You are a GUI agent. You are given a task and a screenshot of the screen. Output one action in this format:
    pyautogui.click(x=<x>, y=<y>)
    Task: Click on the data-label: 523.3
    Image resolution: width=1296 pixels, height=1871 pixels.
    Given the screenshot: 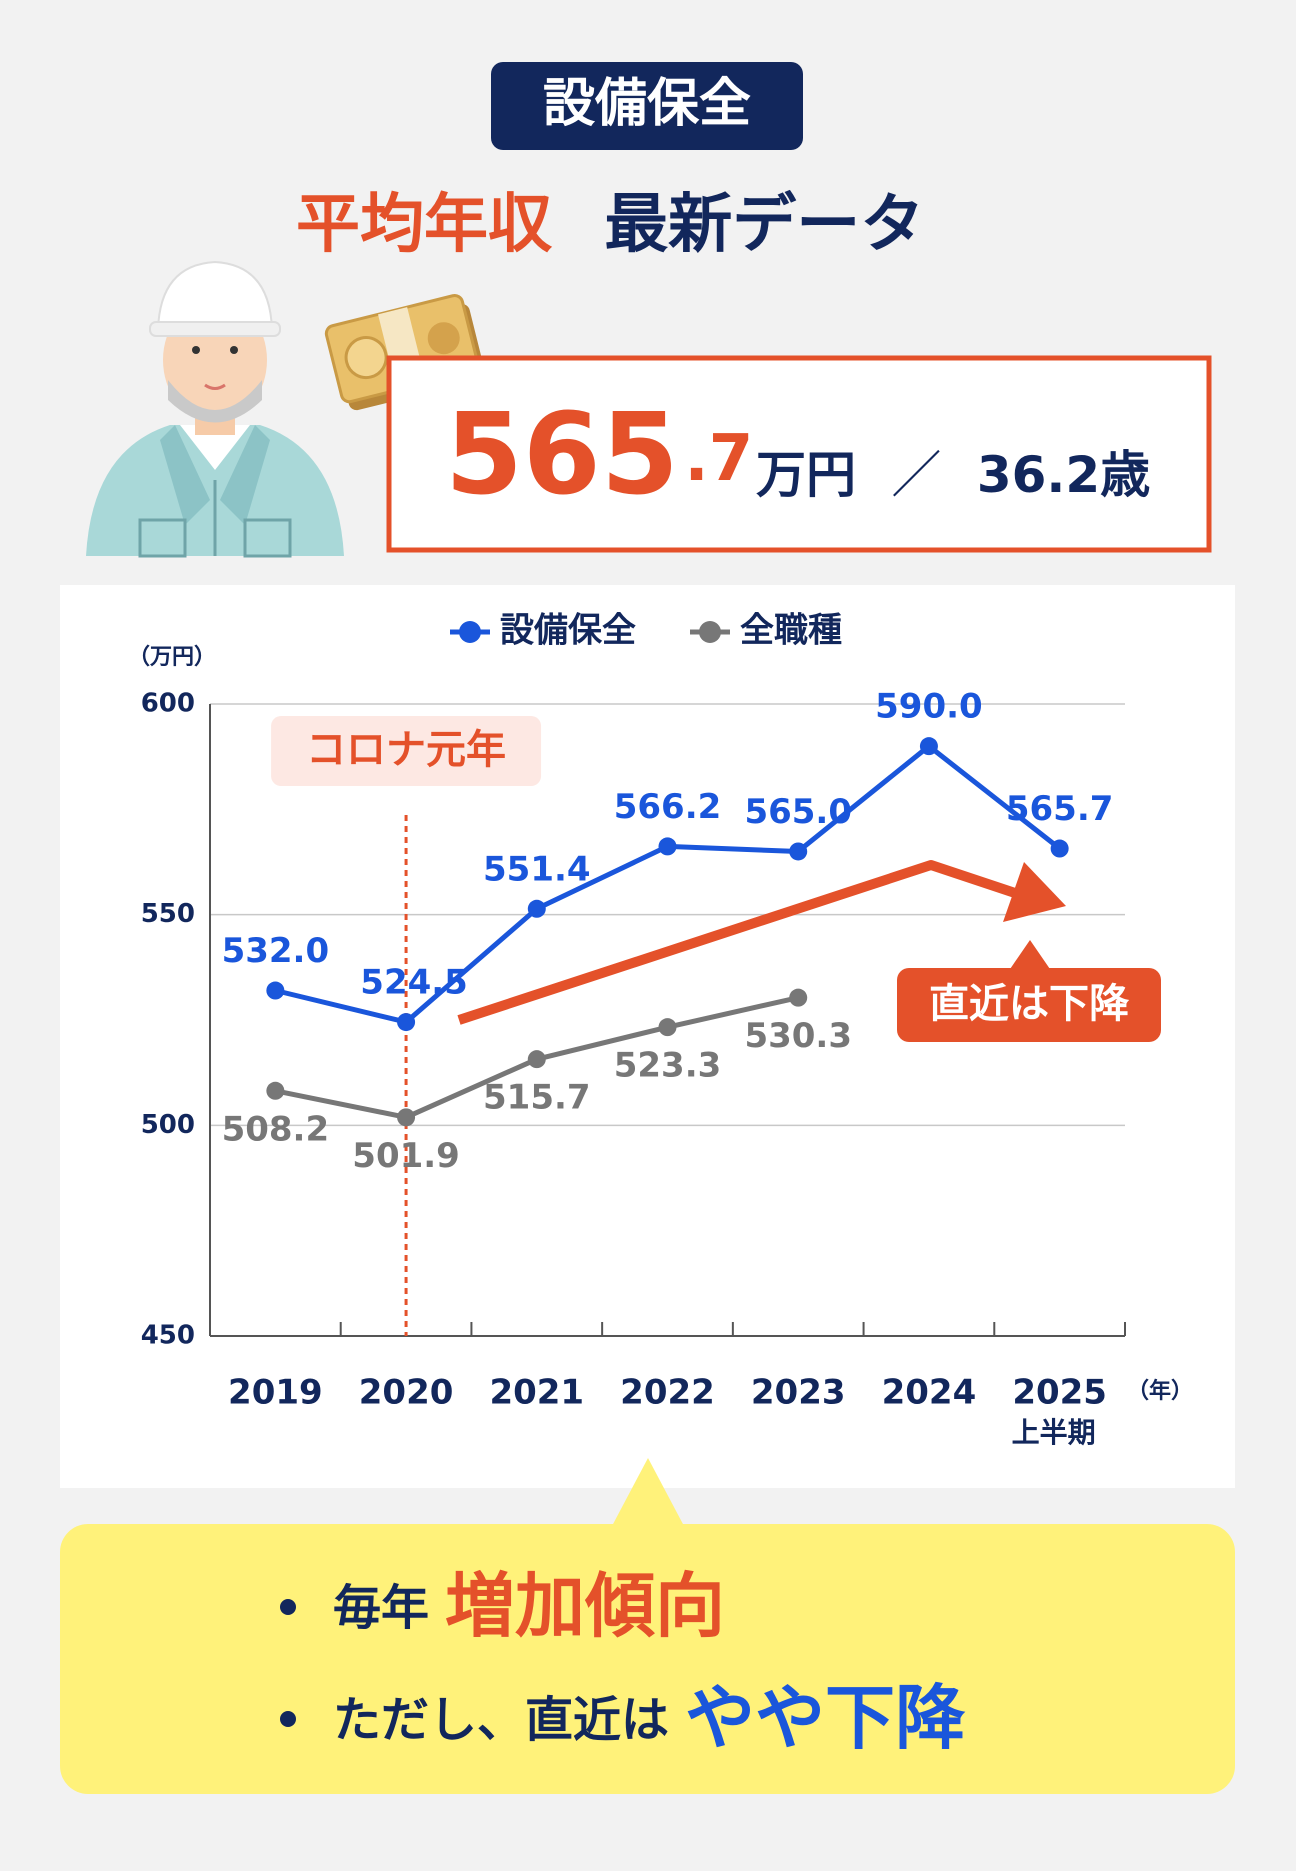 What is the action you would take?
    pyautogui.click(x=668, y=1066)
    